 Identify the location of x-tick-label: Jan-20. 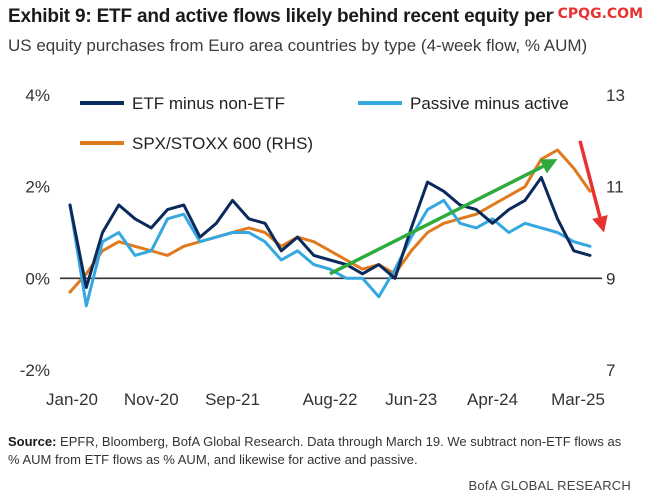
(72, 399).